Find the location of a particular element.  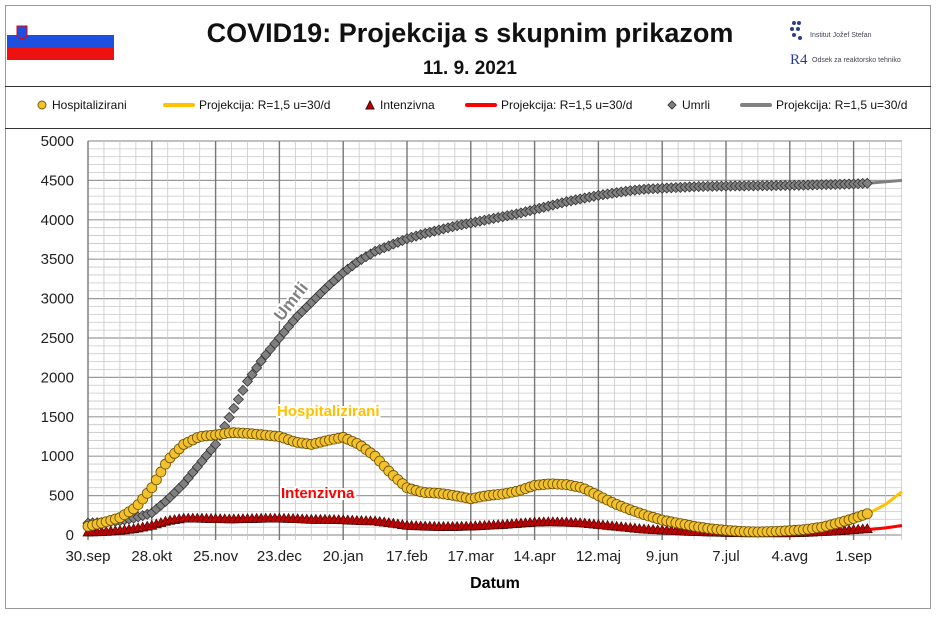

x-tick-label: 17.feb is located at coordinates (407, 556).